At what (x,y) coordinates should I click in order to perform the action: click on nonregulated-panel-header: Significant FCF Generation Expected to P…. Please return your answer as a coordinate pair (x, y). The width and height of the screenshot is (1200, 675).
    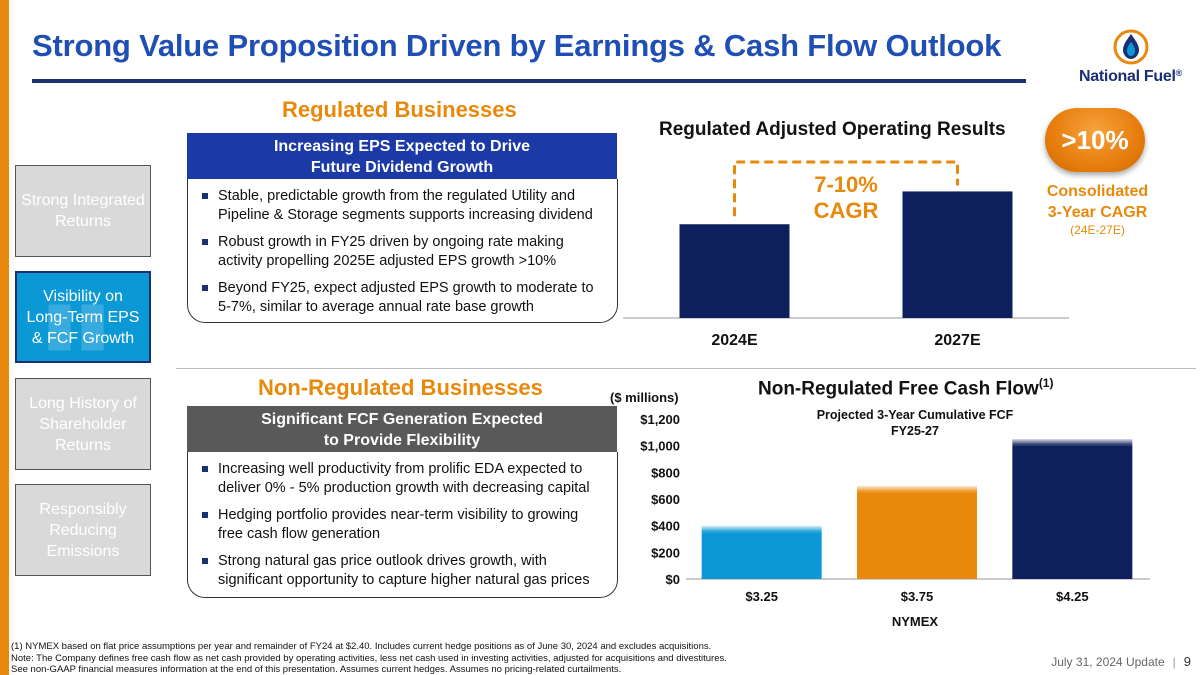
    Looking at the image, I should click on (402, 429).